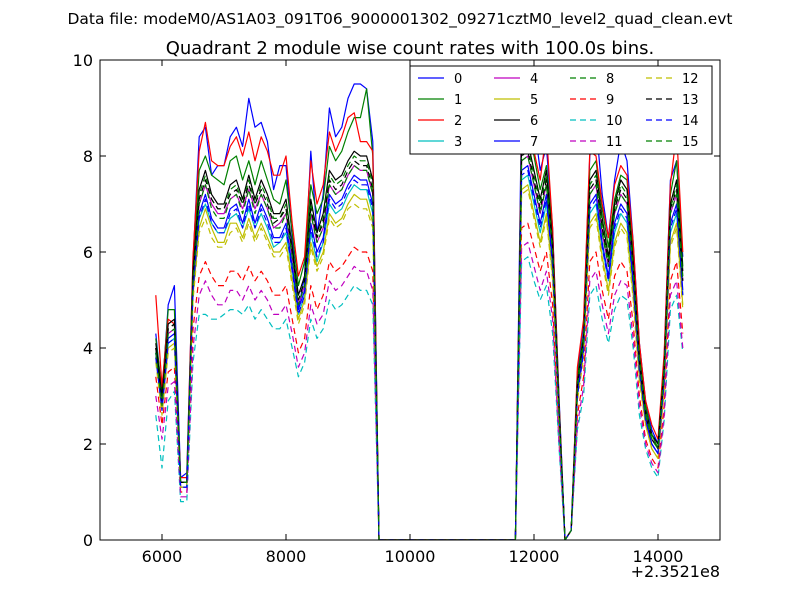 The width and height of the screenshot is (800, 600). What do you see at coordinates (458, 100) in the screenshot?
I see `legend-label-1: 1` at bounding box center [458, 100].